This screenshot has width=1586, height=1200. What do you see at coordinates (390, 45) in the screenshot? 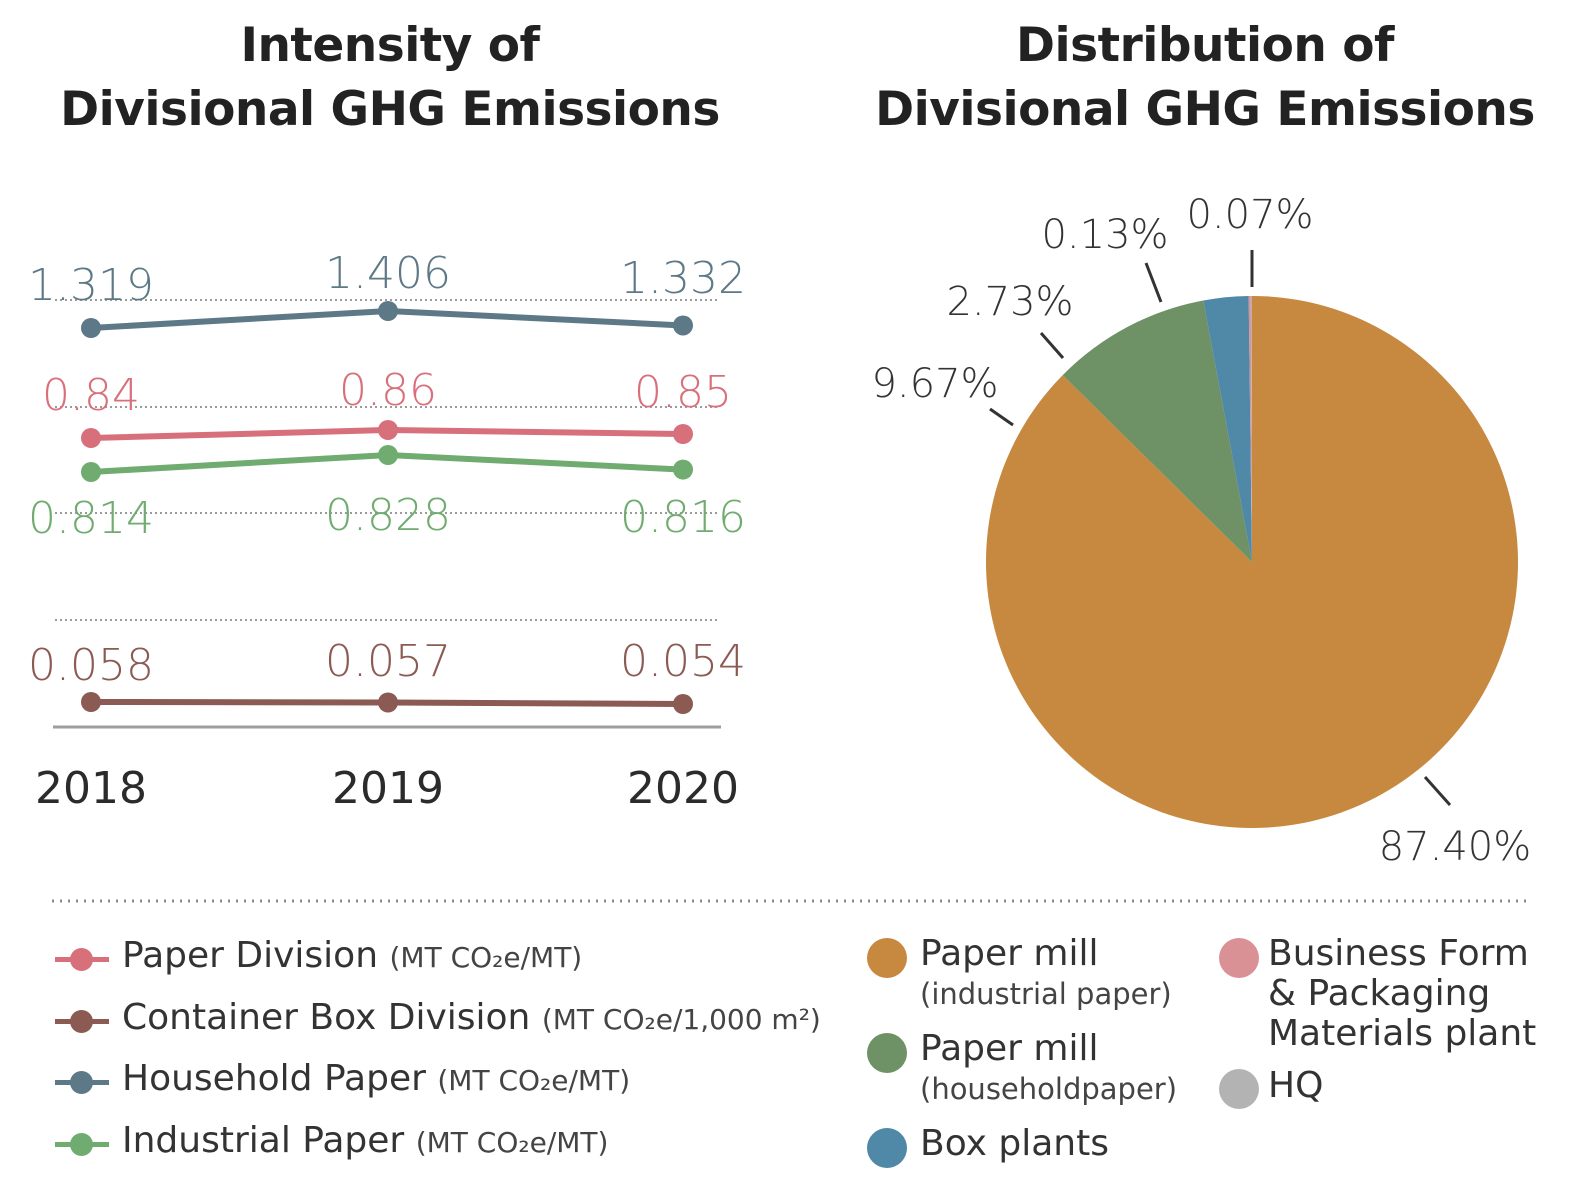
I see `line-chart-title-line1: Intensity of` at bounding box center [390, 45].